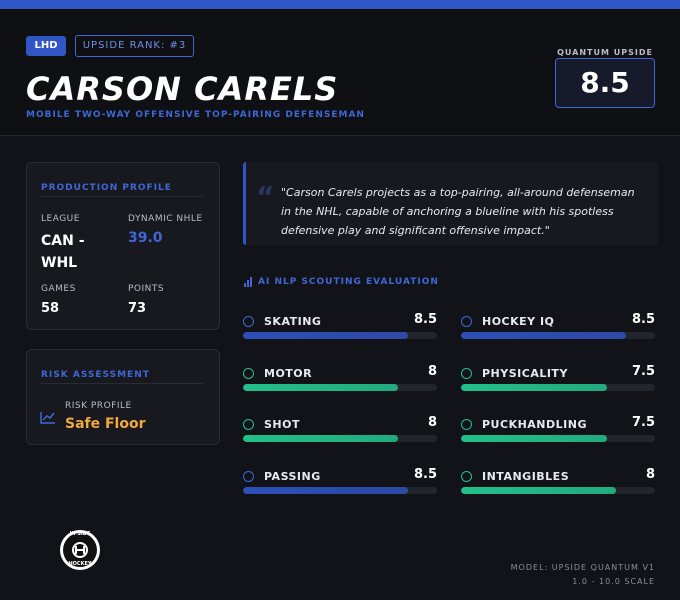  I want to click on eval-title: AI NLP SCOUTING EVALUATION, so click(348, 282).